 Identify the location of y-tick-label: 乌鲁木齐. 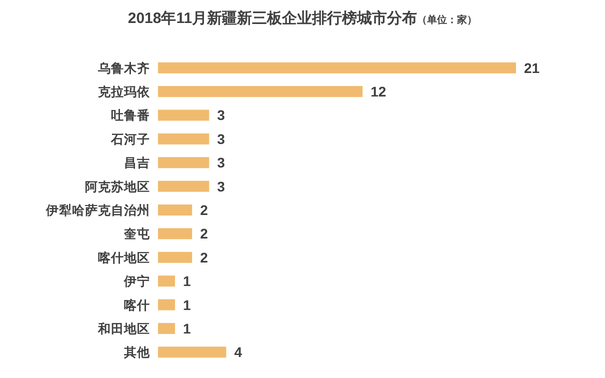
(123, 68).